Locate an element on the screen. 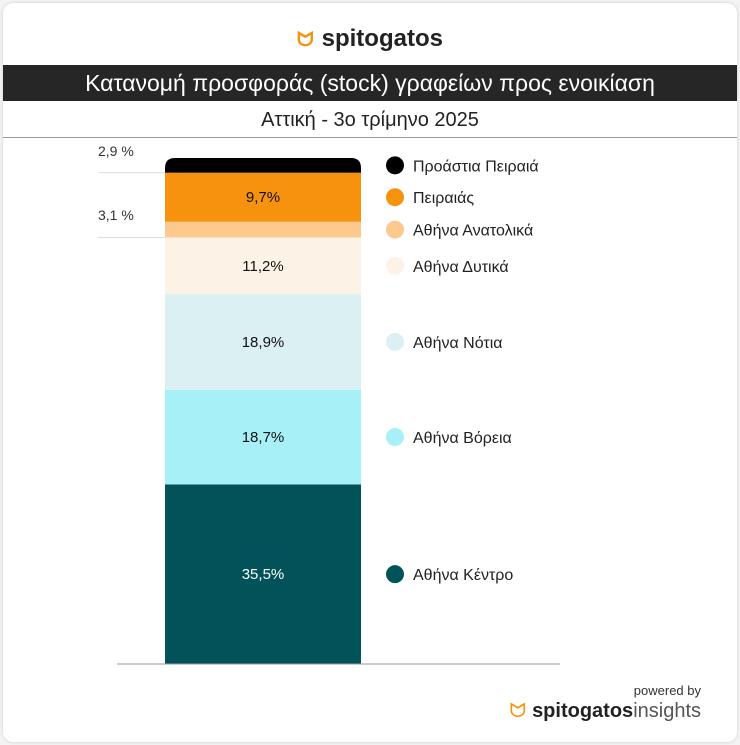 The width and height of the screenshot is (740, 745). footer: powered by ᗢ spitogatosinsights is located at coordinates (605, 703).